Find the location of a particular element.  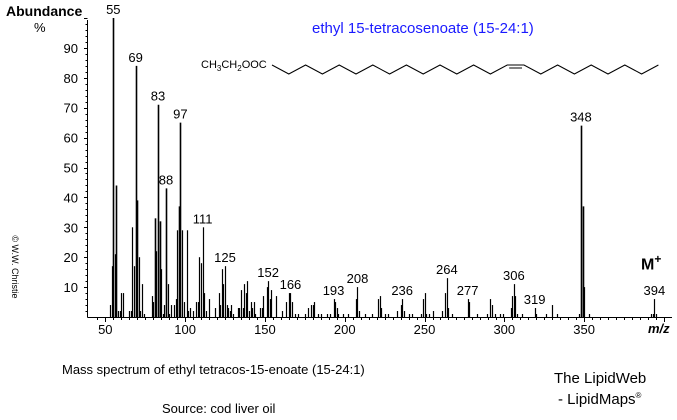

structure-chain is located at coordinates (465, 69).